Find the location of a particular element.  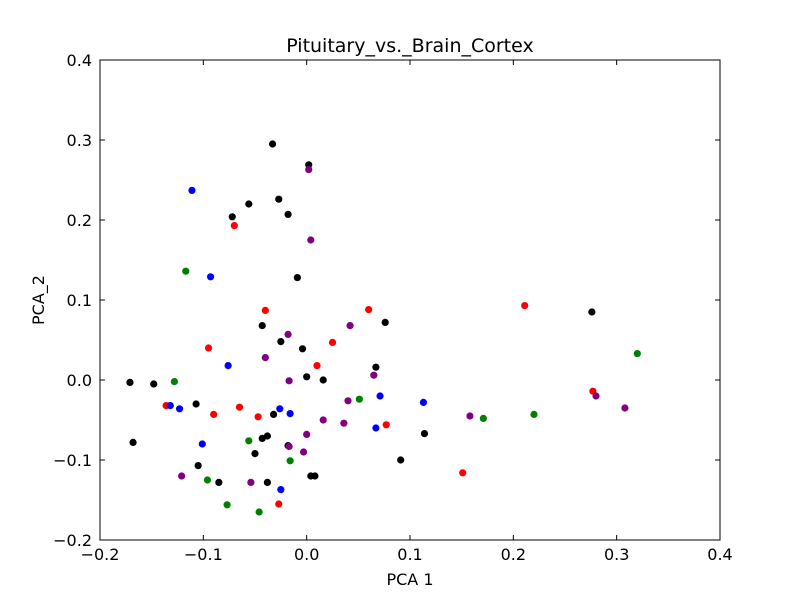

x-tick-label: −0.2 is located at coordinates (100, 554).